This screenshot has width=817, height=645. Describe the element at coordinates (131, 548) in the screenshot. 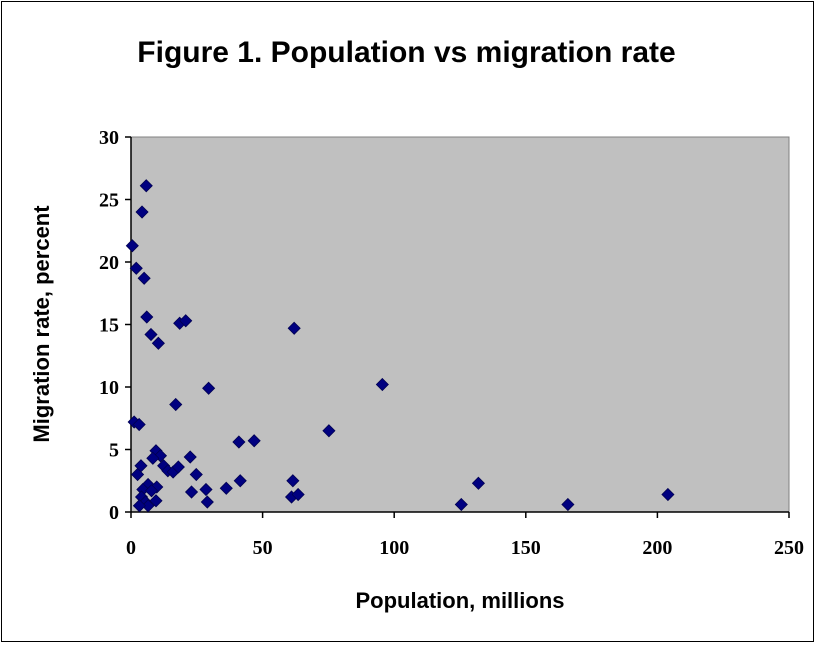

I see `x-tick-label: 0` at that location.